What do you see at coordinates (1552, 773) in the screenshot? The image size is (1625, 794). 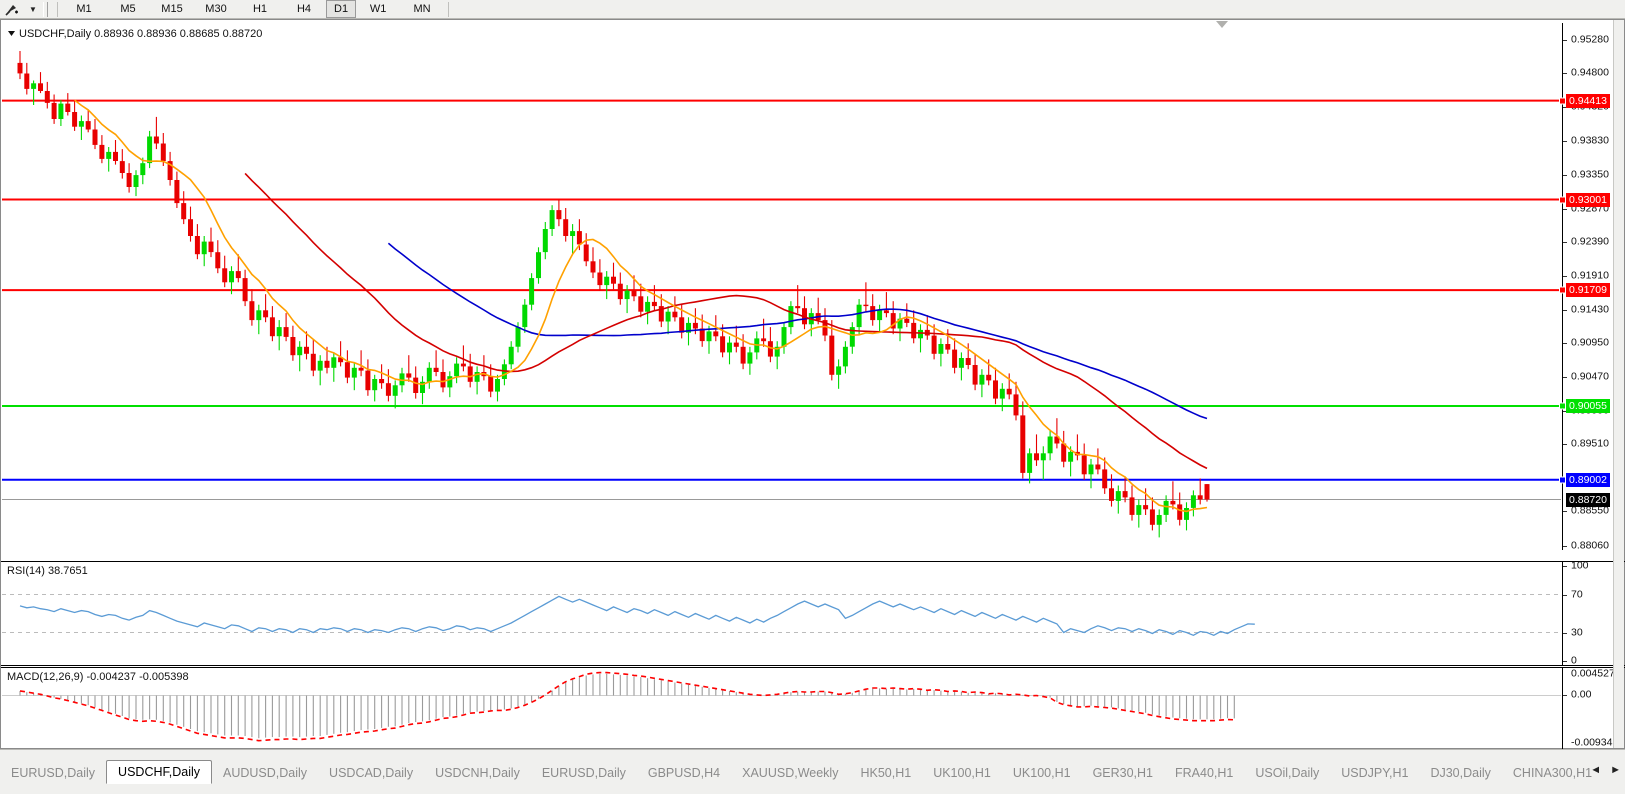 I see `chart-tab-china300-h1: CHINA300,H1` at bounding box center [1552, 773].